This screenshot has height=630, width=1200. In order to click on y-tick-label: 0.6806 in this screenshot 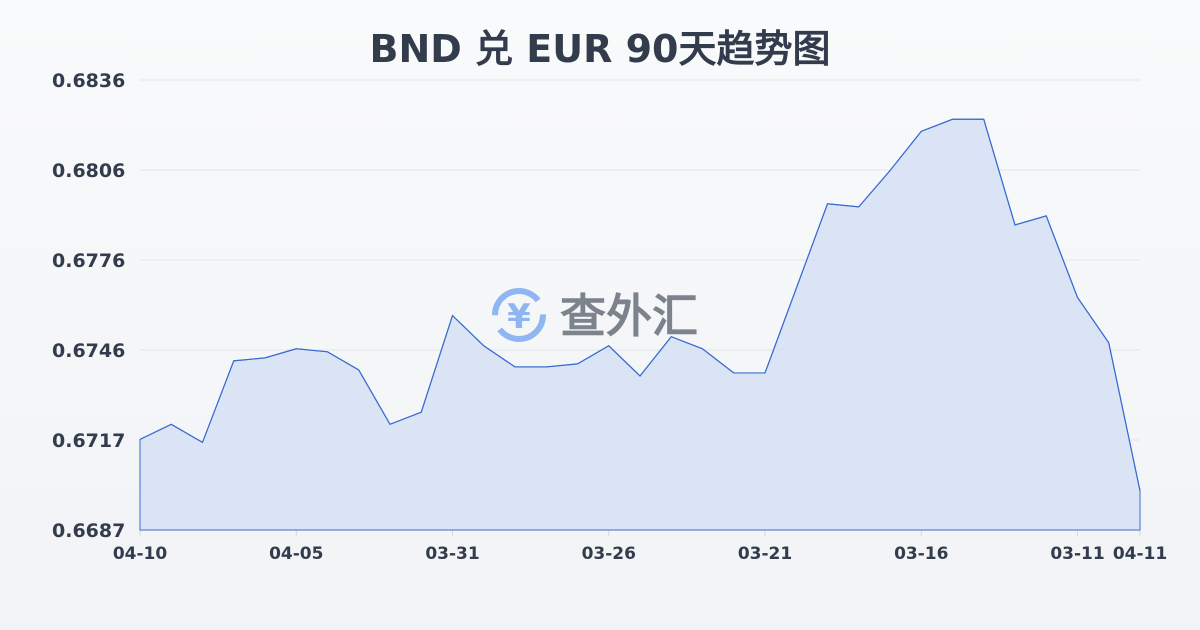, I will do `click(88, 171)`.